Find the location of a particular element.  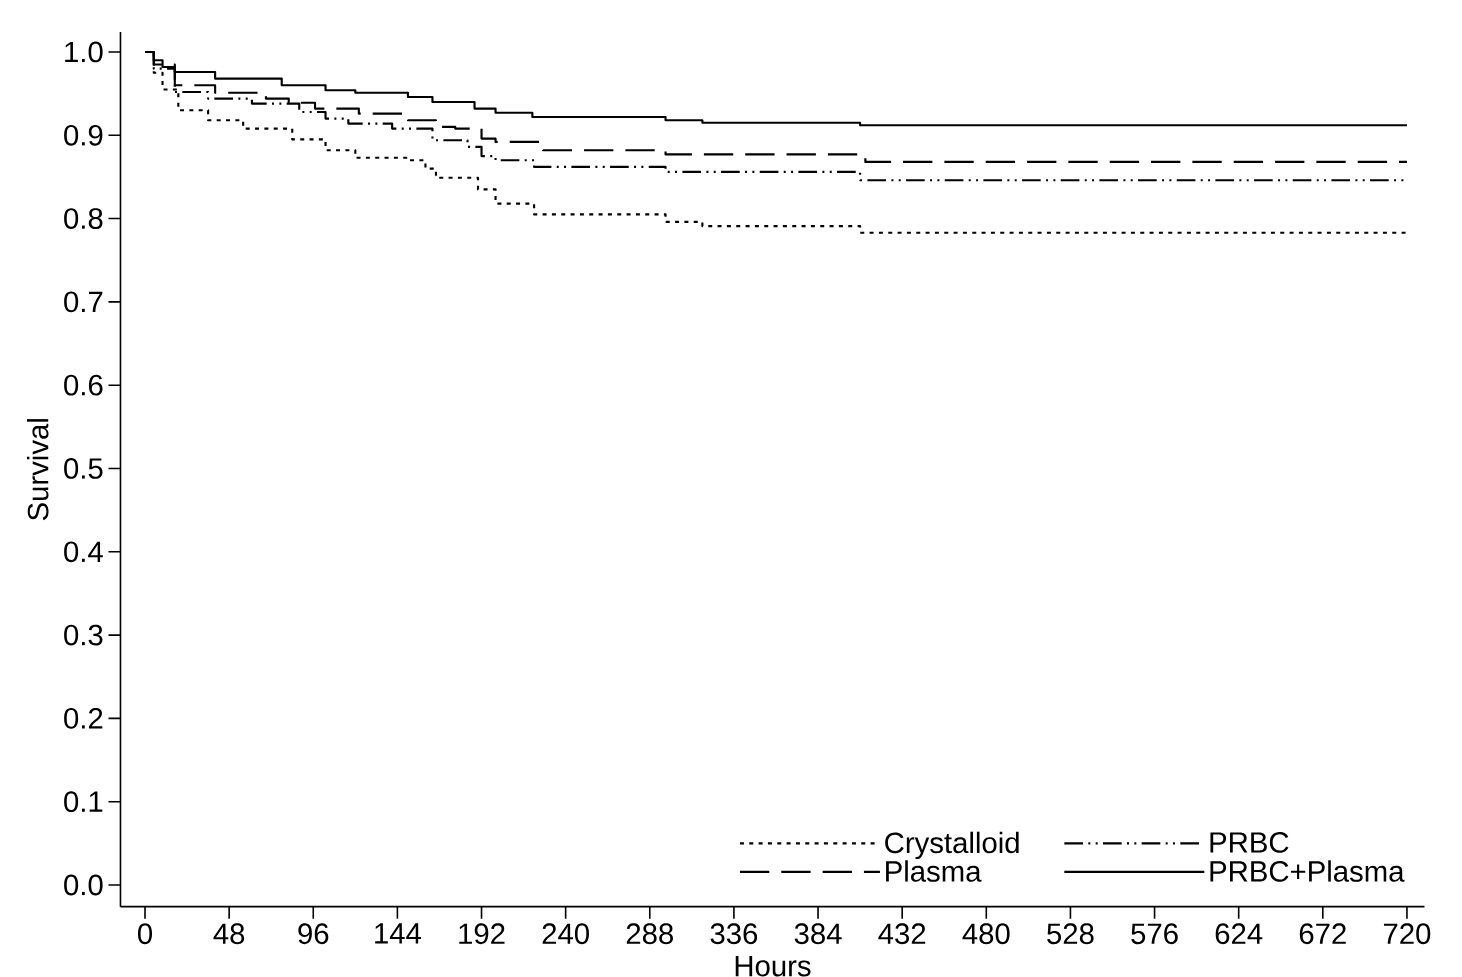

x-tick-label: 528 is located at coordinates (1070, 934).